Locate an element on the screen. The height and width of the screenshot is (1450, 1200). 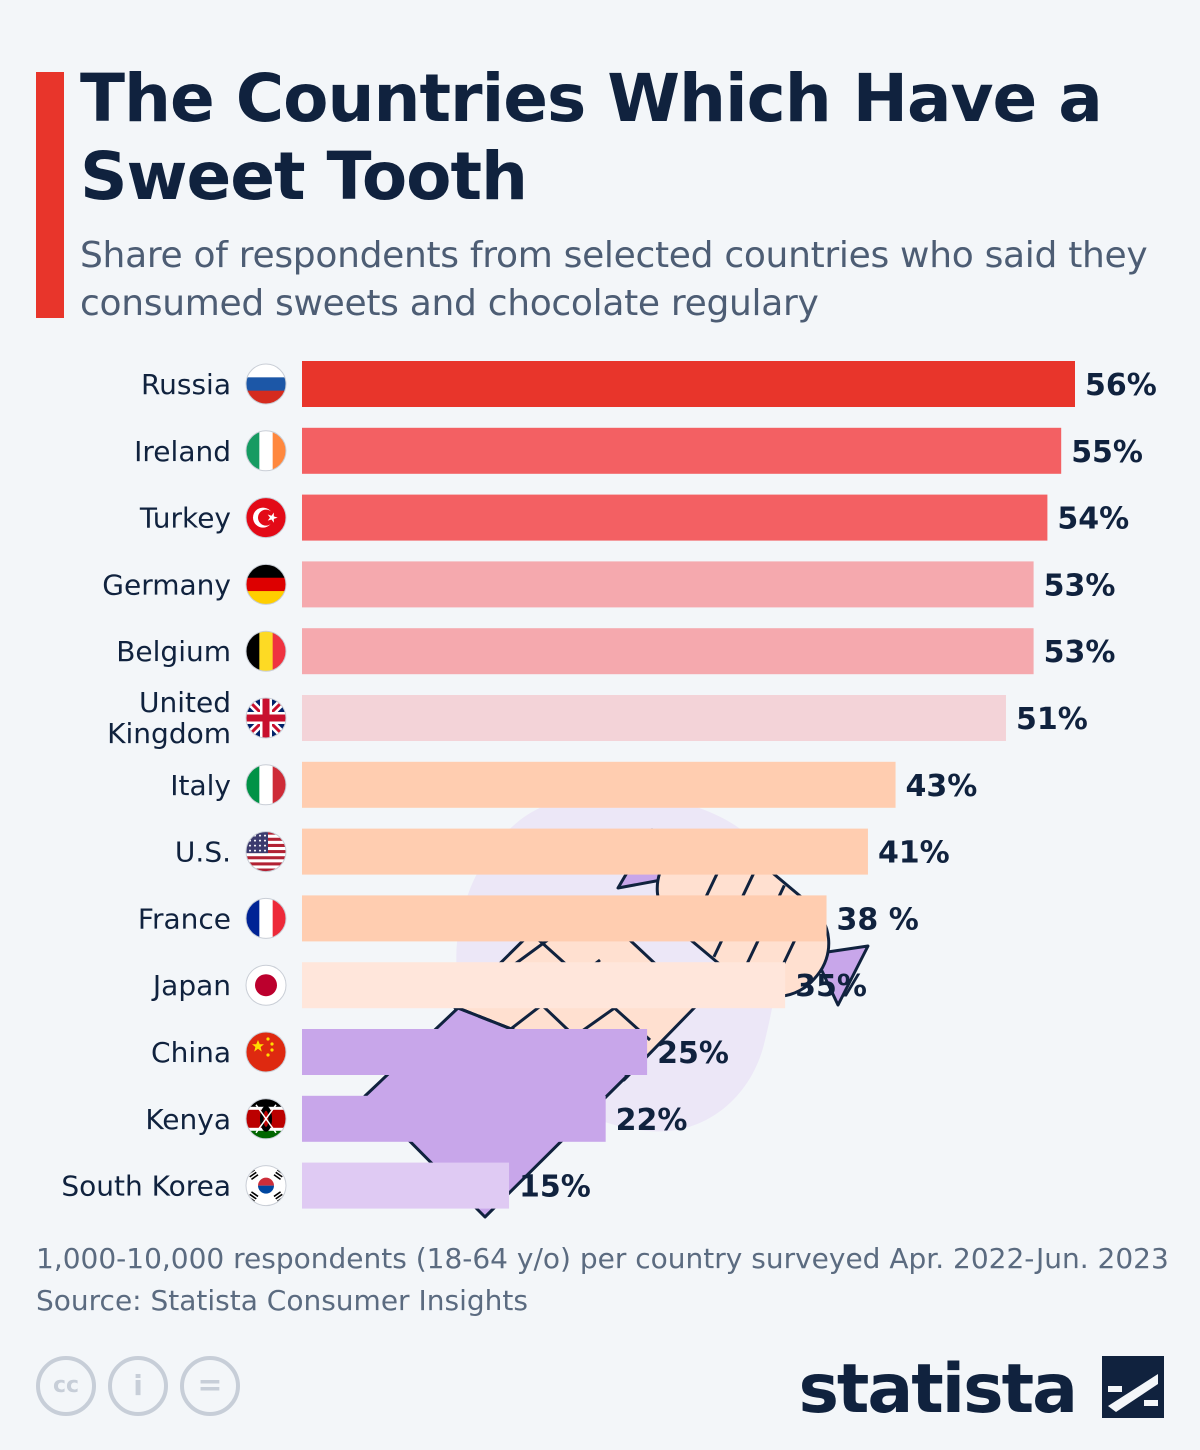
source-note: Source: Statista Consumer Insights is located at coordinates (282, 1300).